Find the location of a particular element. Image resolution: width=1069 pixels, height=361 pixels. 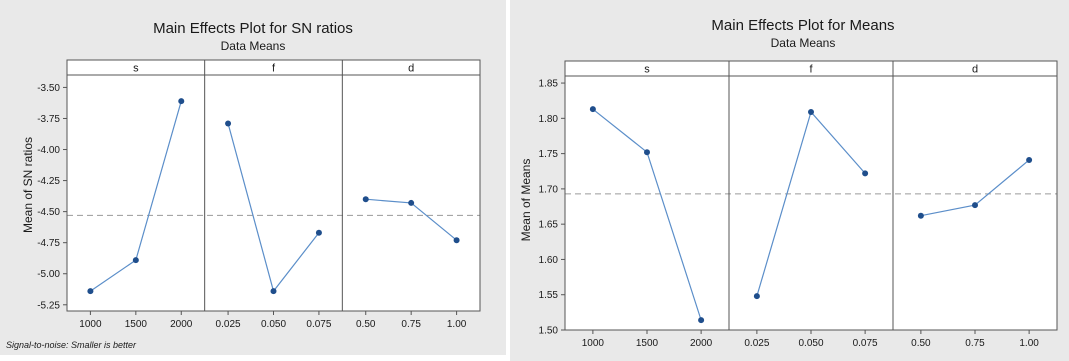

y-tick-label: -3.50 is located at coordinates (48, 88).